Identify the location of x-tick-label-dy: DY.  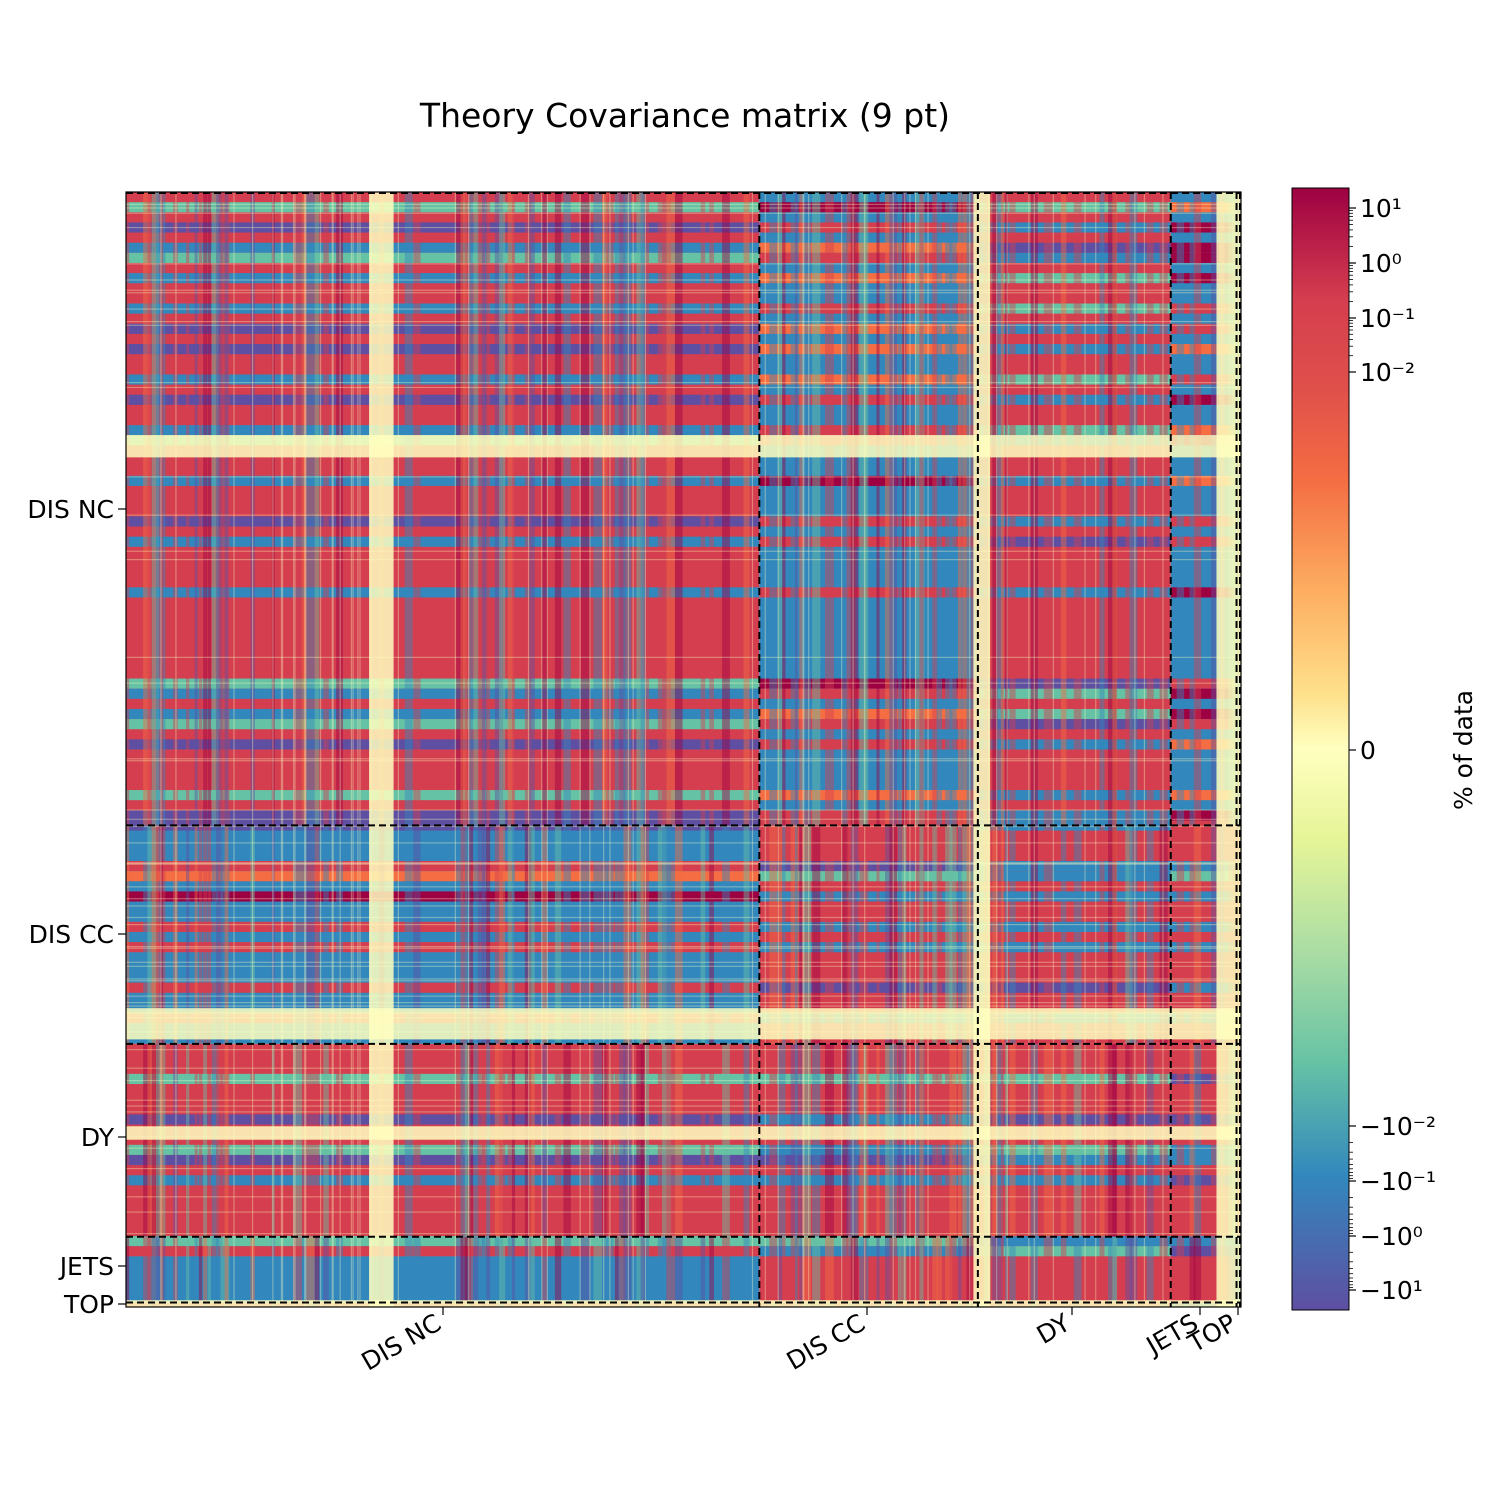
(1054, 1329).